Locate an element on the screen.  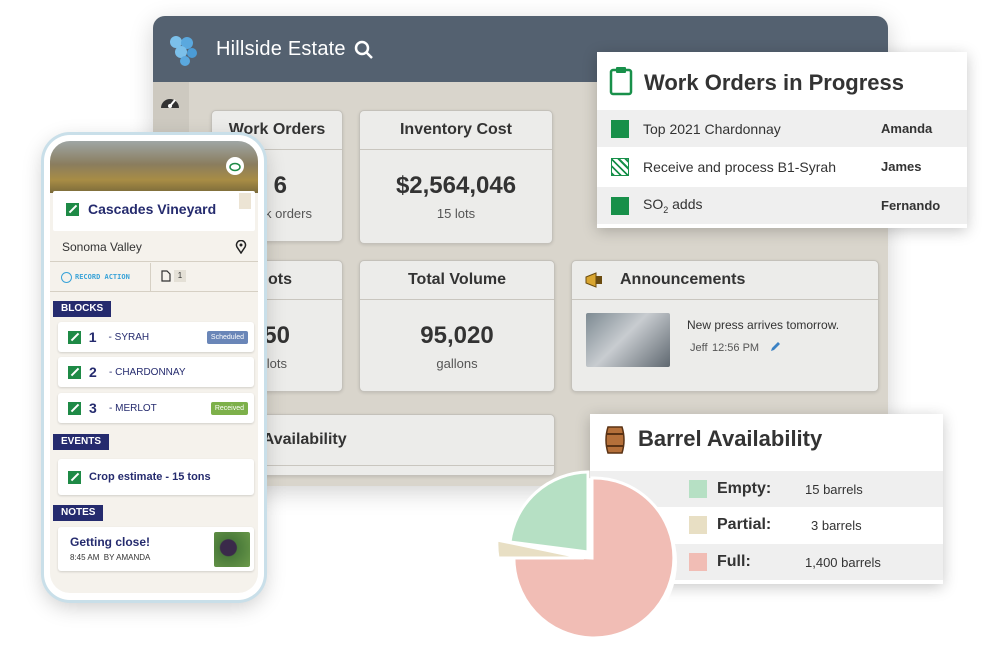
weather-icon is located at coordinates (235, 166).